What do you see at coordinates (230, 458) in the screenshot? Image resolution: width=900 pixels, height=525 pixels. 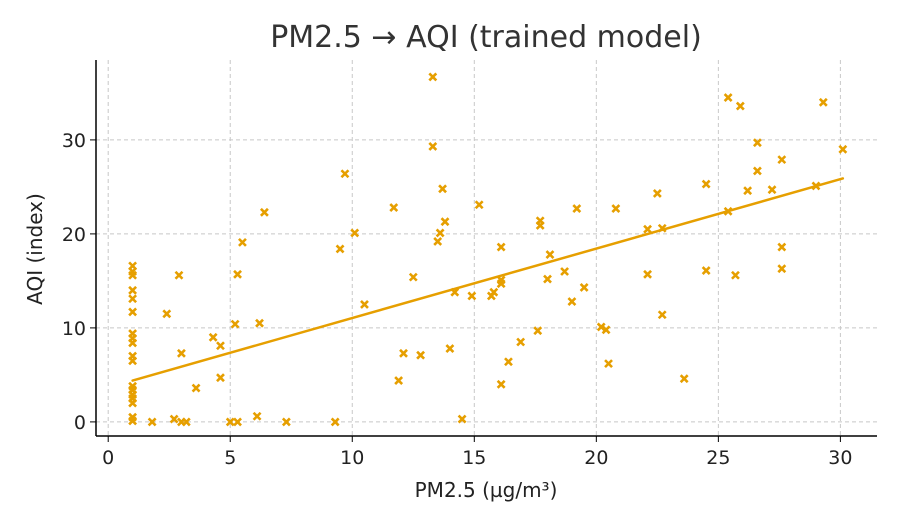 I see `x-tick-label: 5` at bounding box center [230, 458].